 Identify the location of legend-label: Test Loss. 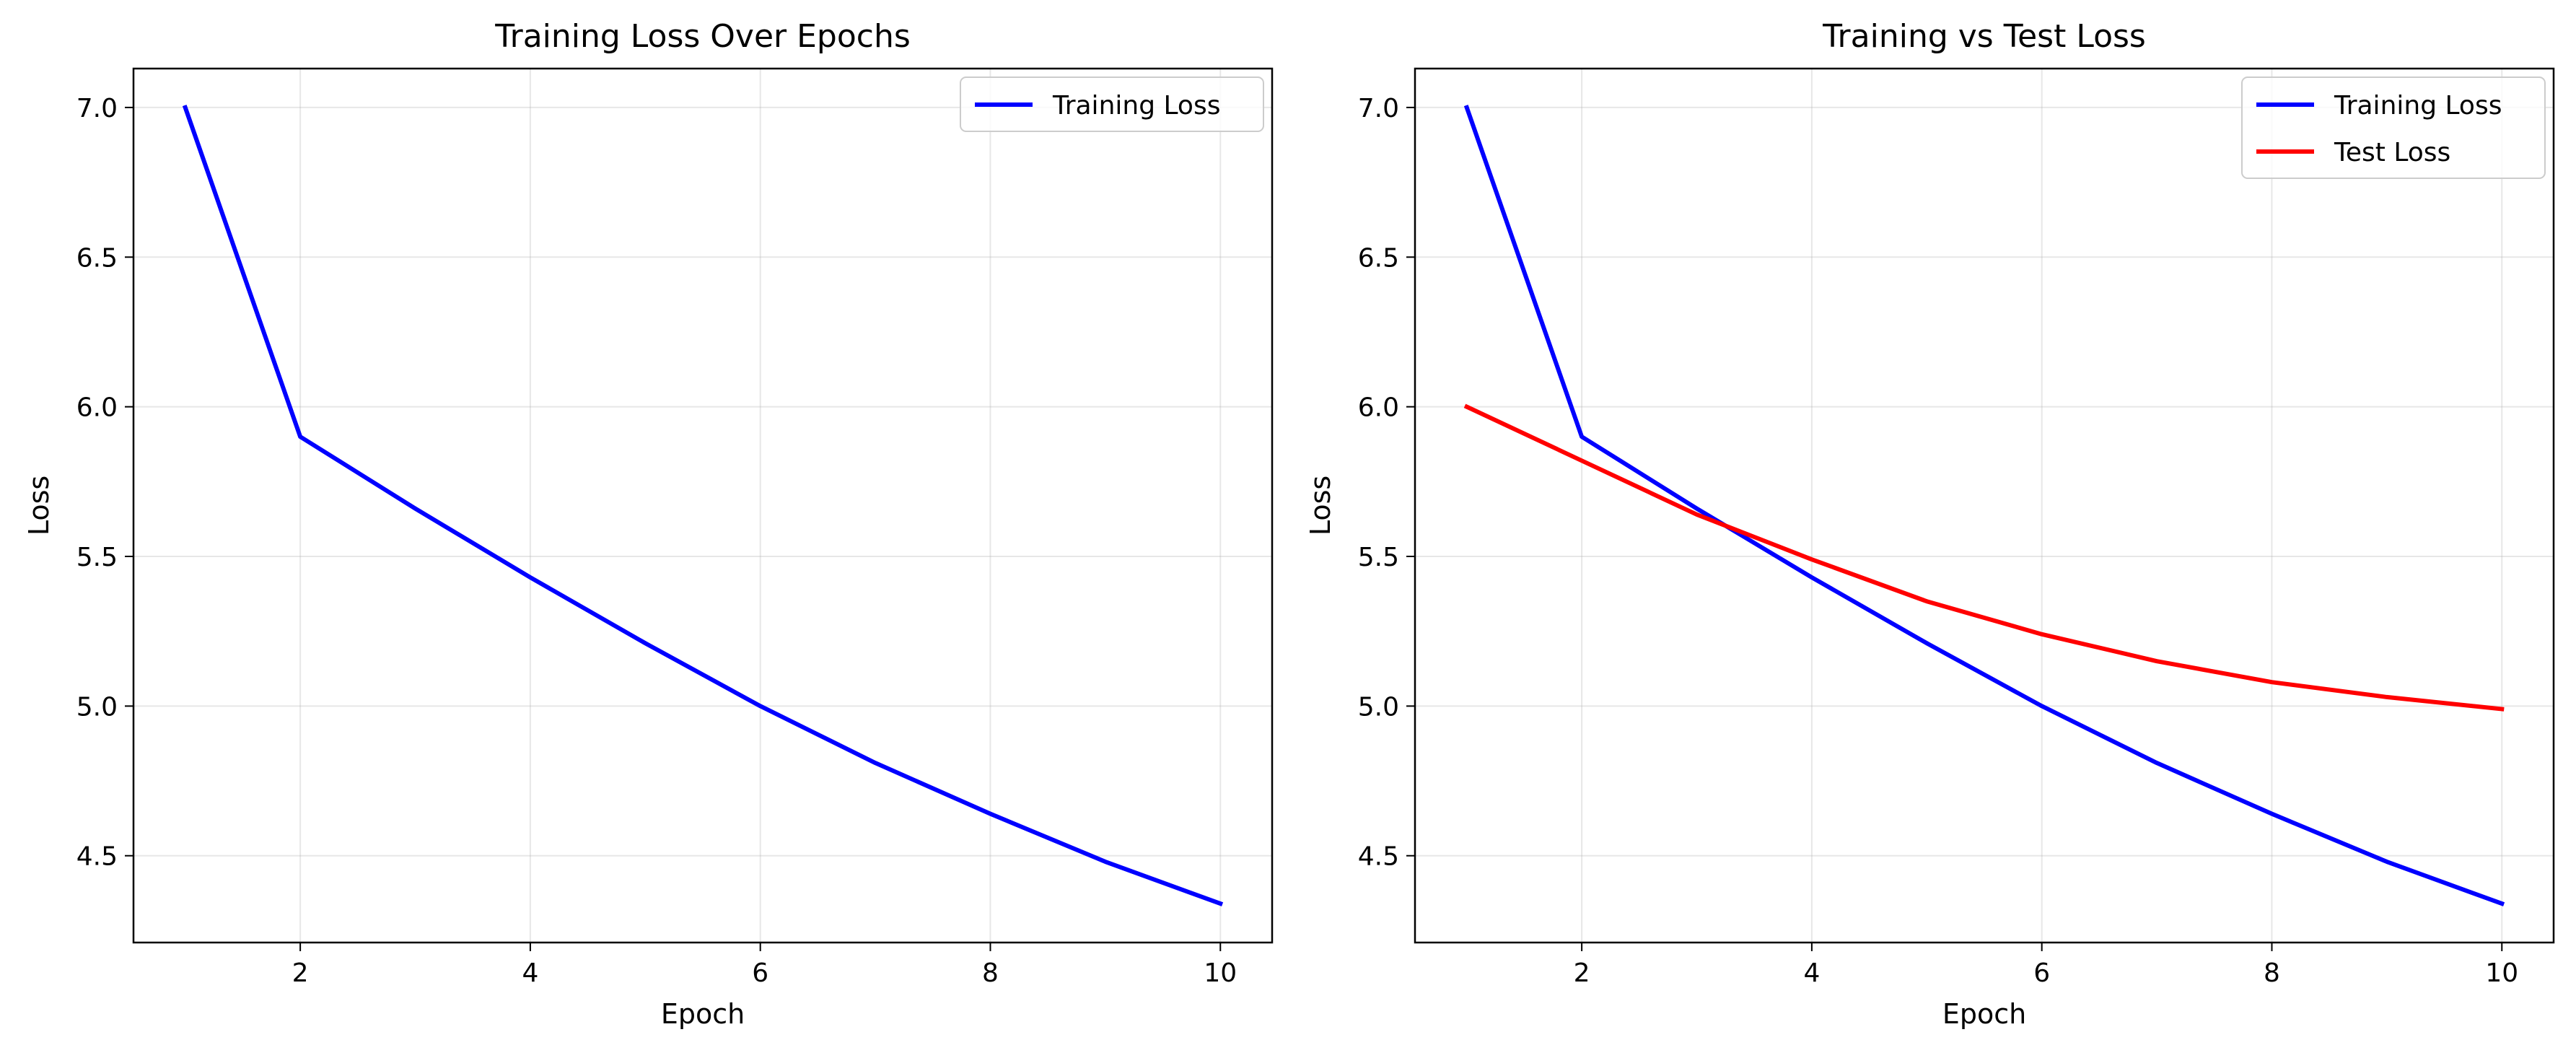
(2392, 152).